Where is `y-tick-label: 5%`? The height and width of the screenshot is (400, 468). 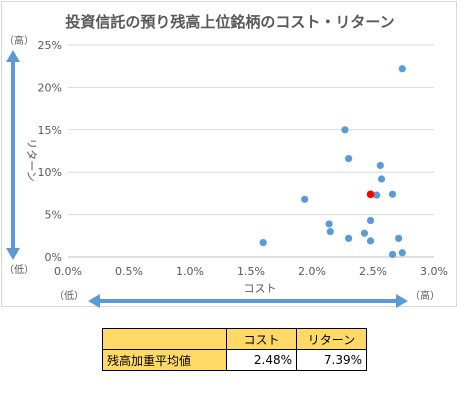
y-tick-label: 5% is located at coordinates (53, 215).